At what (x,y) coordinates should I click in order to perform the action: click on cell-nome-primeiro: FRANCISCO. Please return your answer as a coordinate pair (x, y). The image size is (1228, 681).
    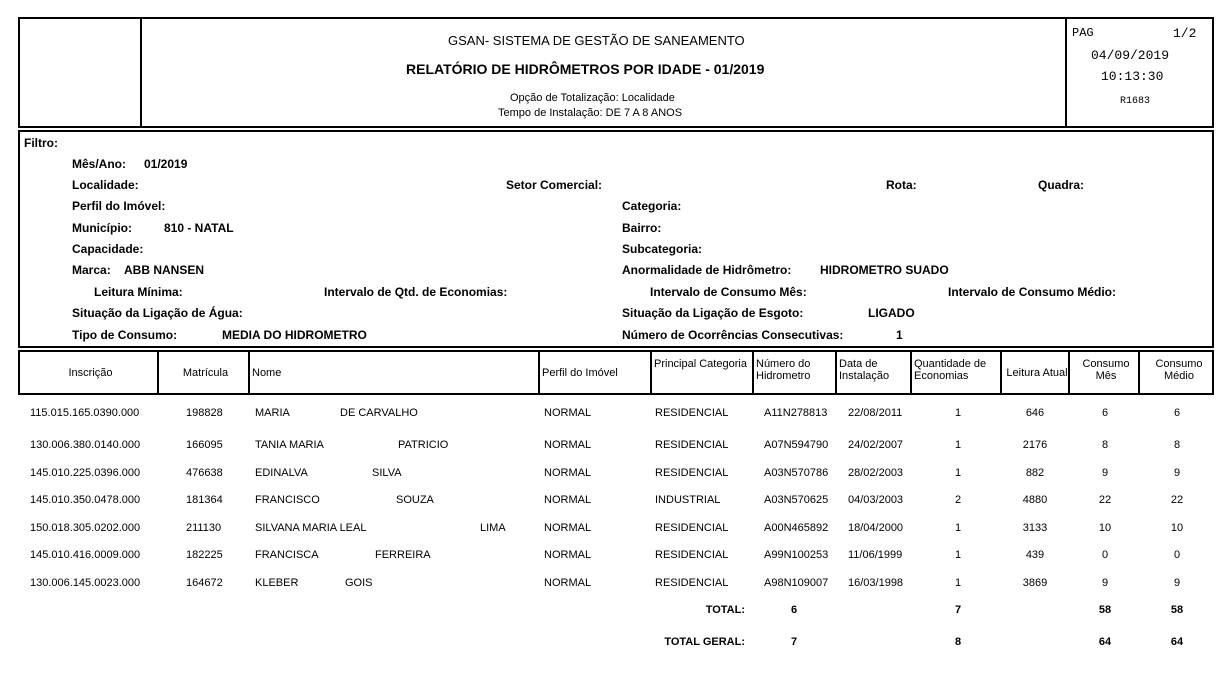
    Looking at the image, I should click on (287, 500).